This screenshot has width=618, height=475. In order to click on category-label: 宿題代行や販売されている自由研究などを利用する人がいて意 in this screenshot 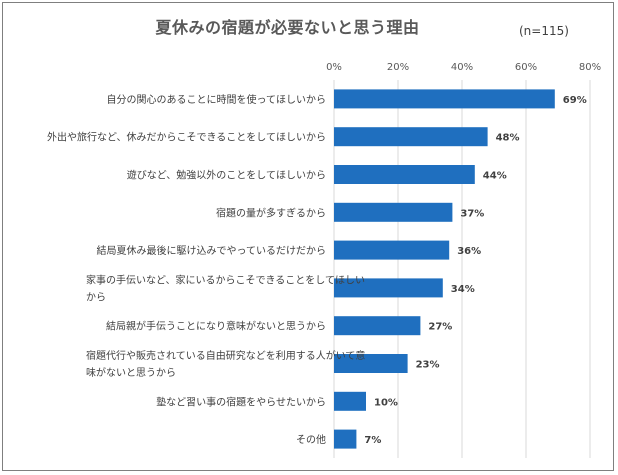, I will do `click(225, 355)`.